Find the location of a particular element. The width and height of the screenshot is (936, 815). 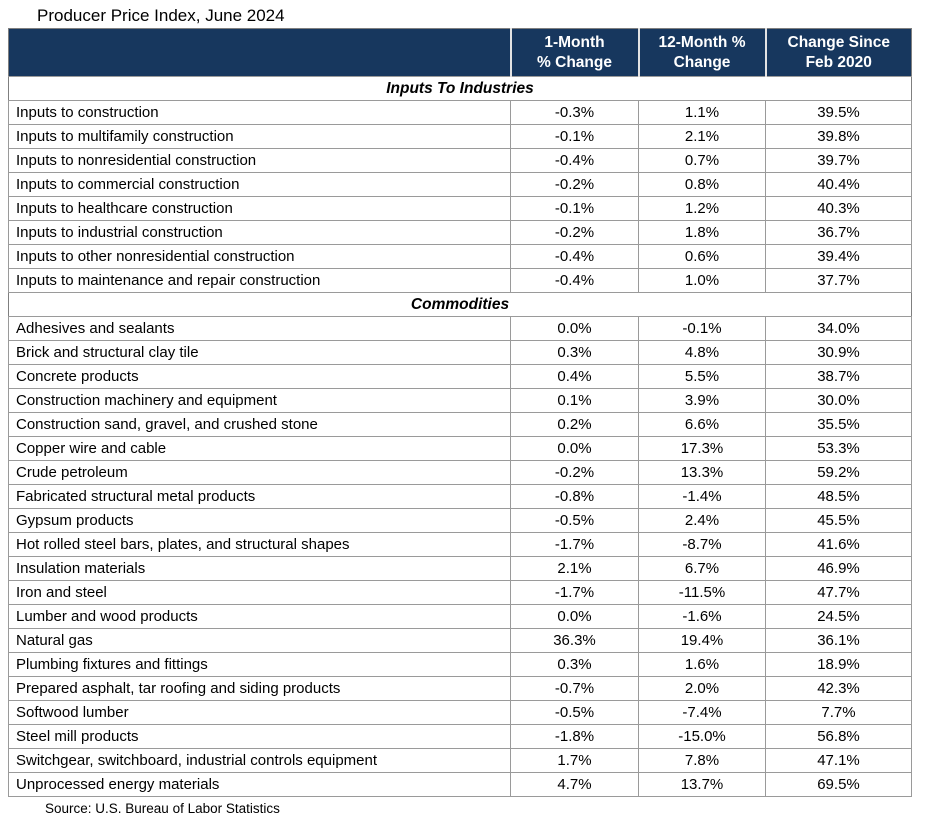

row-label: Crude petroleum is located at coordinates (259, 472).